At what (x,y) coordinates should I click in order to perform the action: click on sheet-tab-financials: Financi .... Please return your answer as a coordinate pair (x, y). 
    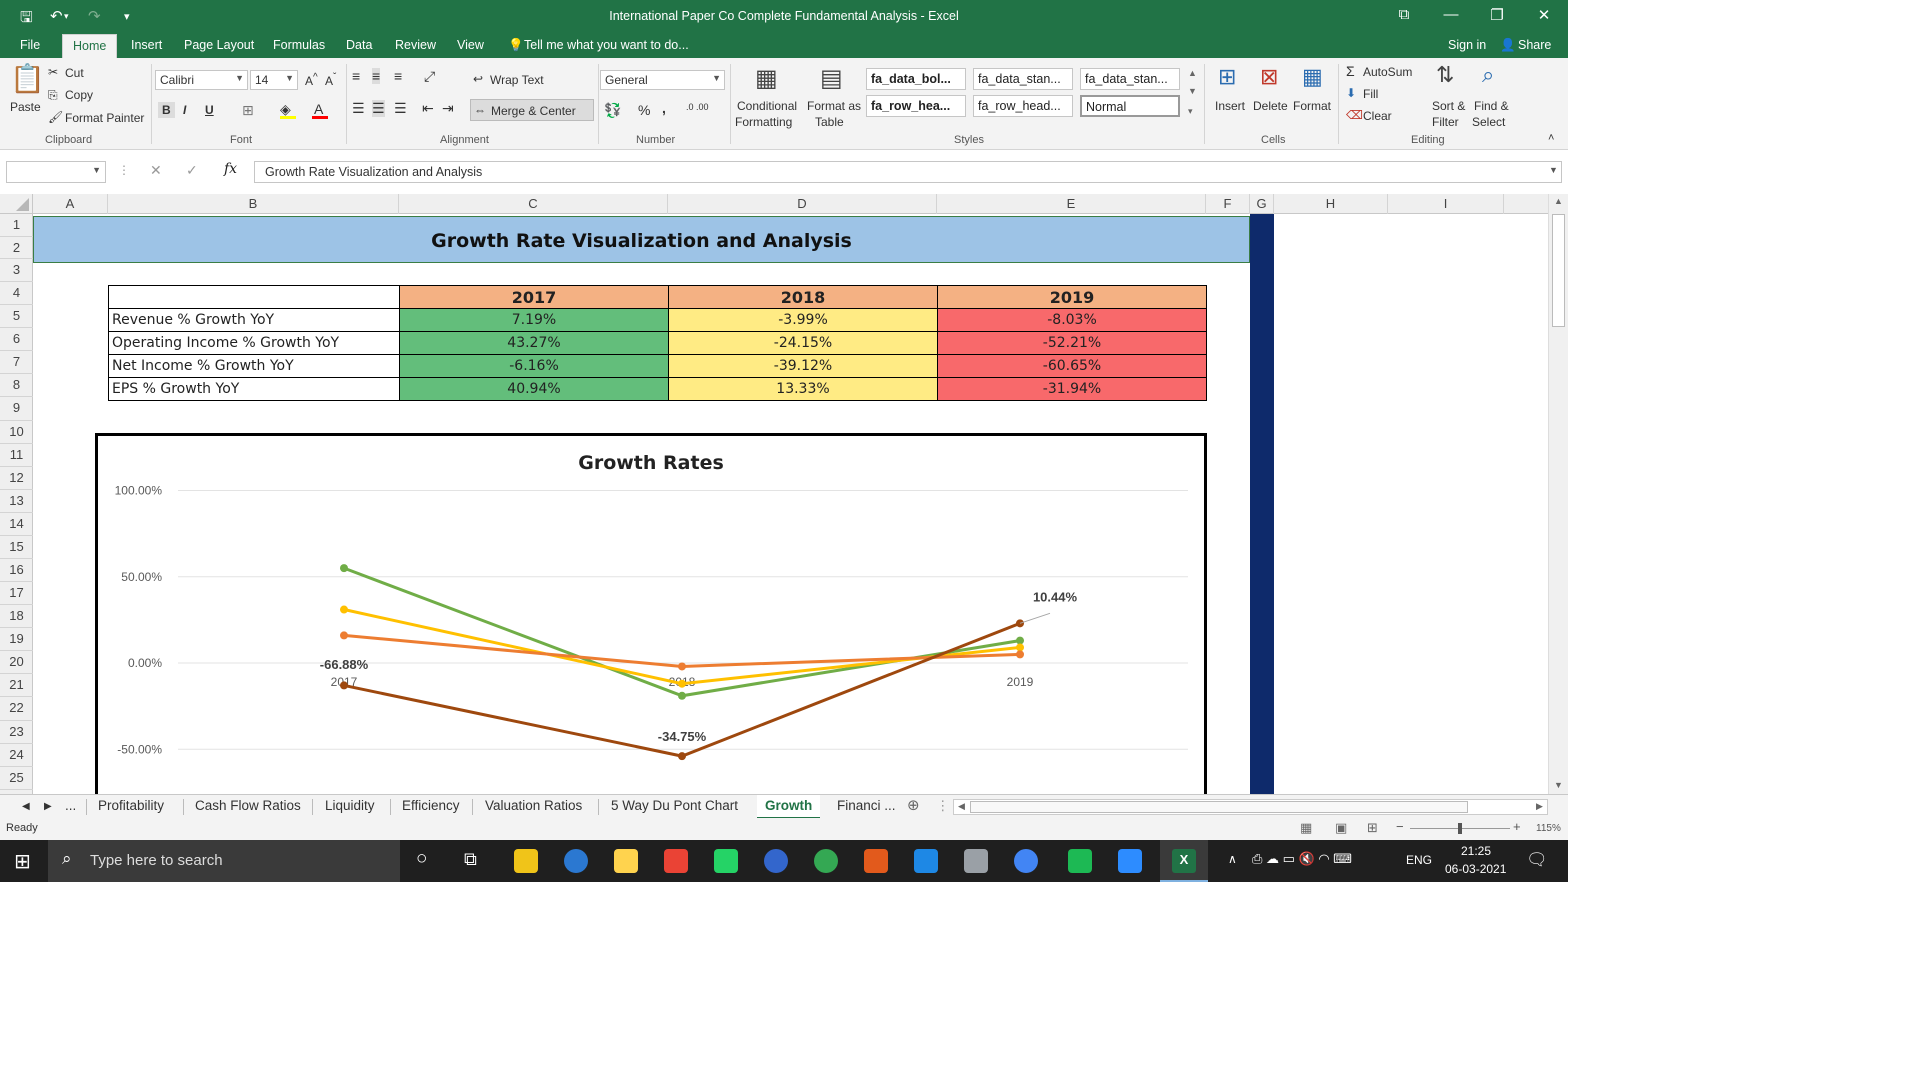
    Looking at the image, I should click on (866, 805).